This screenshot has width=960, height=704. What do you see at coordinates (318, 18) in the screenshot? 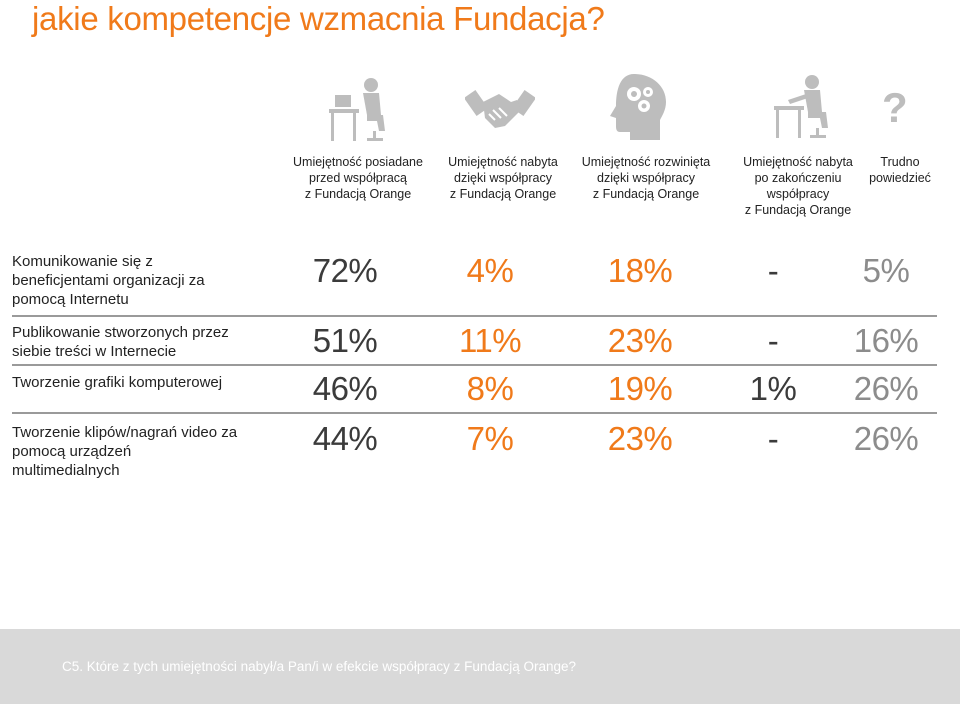
I see `page-title: jakie kompetencje wzmacnia Fundacja?` at bounding box center [318, 18].